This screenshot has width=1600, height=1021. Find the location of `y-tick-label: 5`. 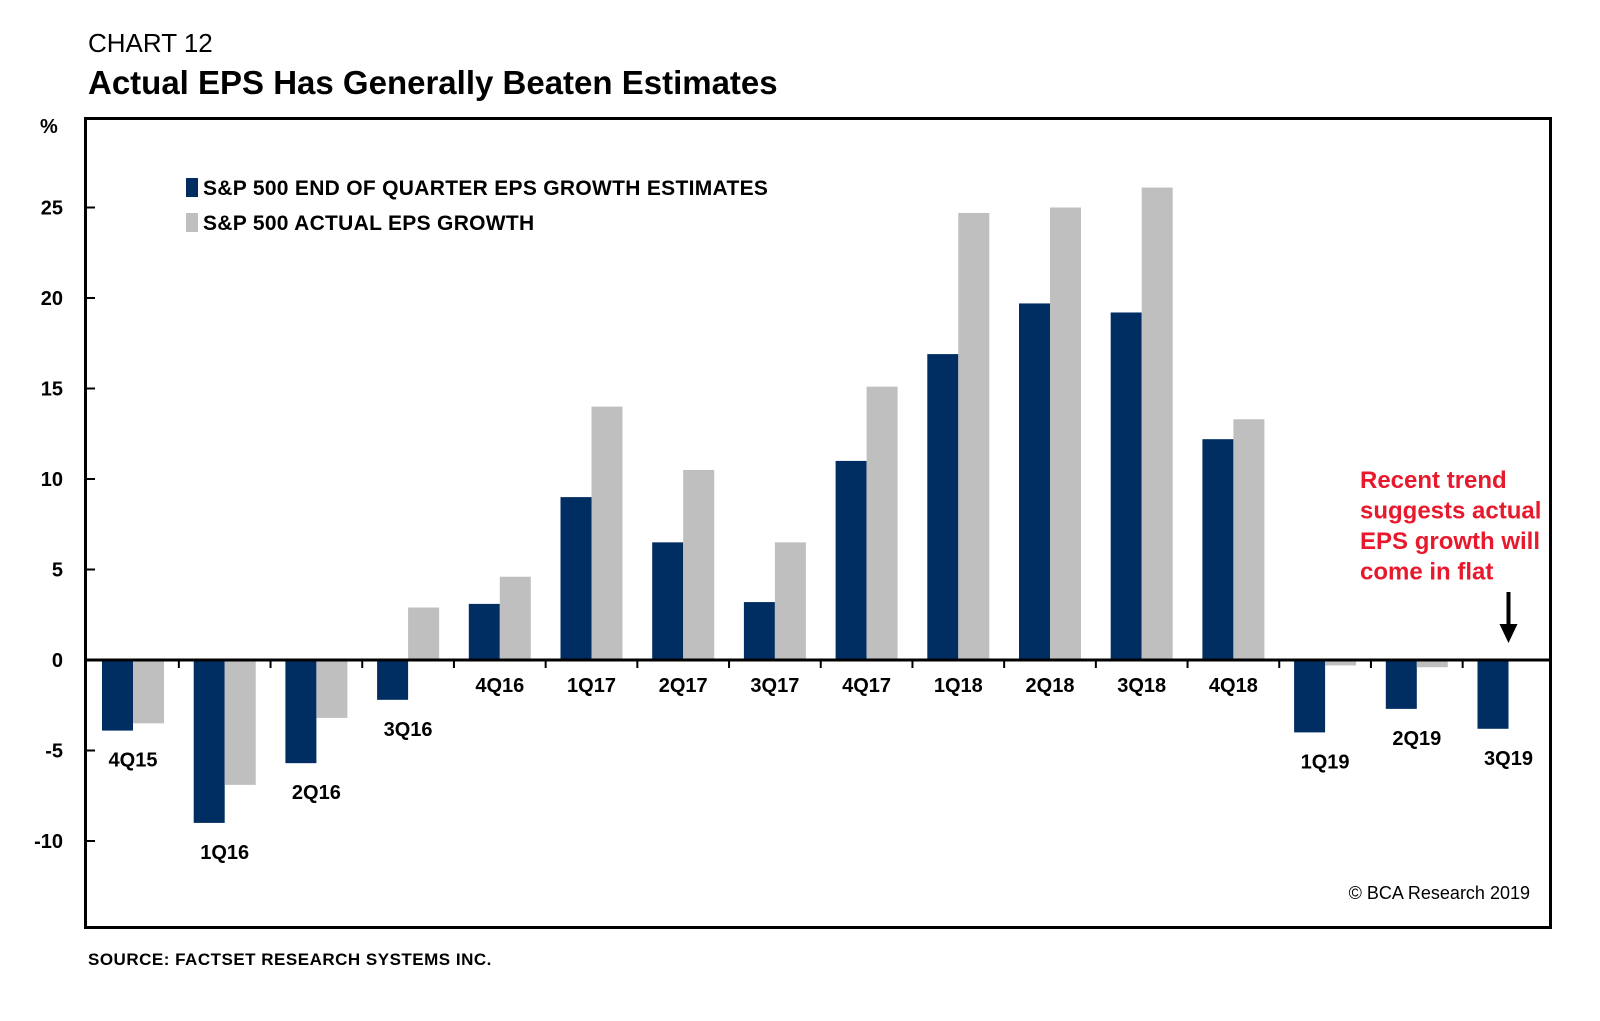

y-tick-label: 5 is located at coordinates (57, 571).